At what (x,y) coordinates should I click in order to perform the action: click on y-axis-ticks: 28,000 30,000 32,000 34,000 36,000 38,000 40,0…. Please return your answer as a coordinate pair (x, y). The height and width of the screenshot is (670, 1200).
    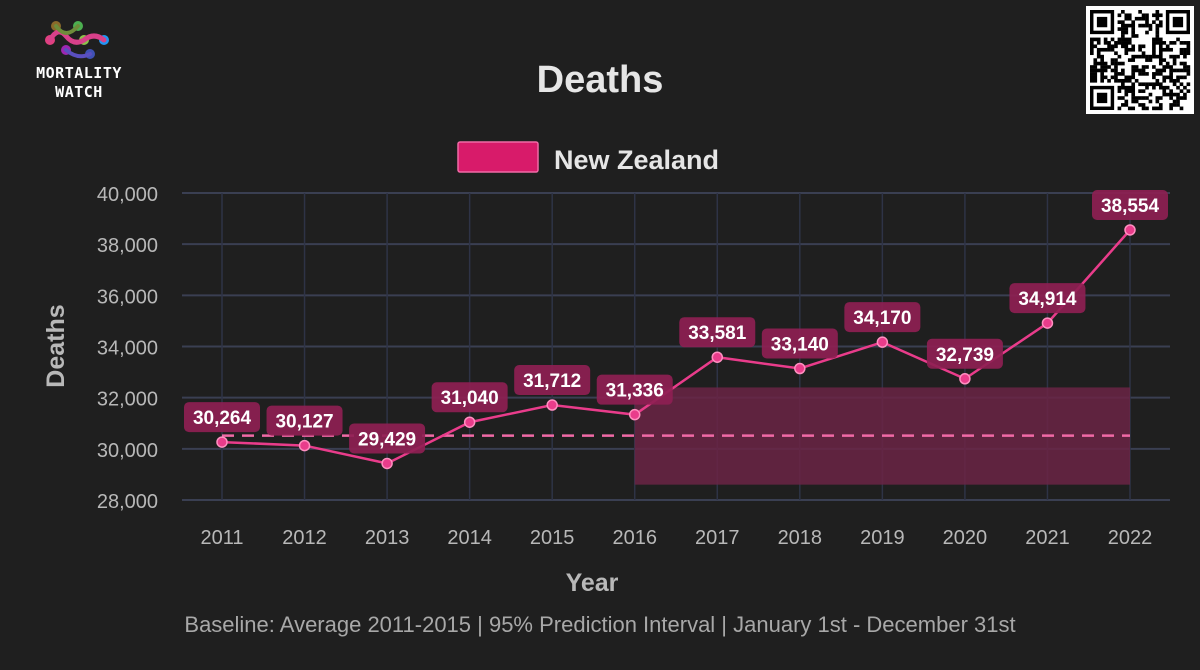
    Looking at the image, I should click on (127, 348).